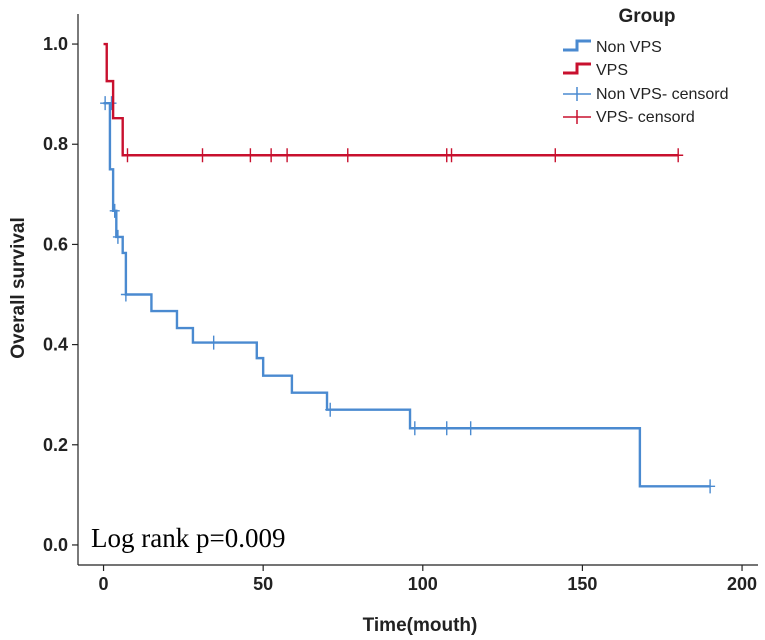  Describe the element at coordinates (55, 244) in the screenshot. I see `y-tick-label: 0.6` at that location.